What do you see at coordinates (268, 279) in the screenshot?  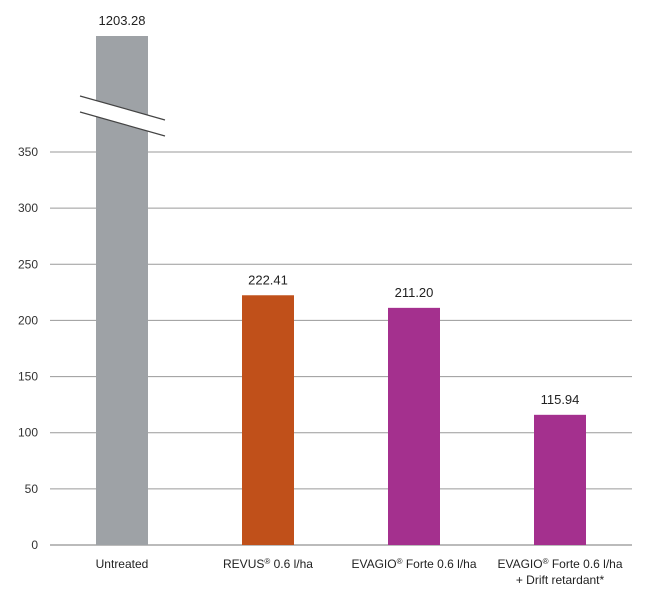 I see `value-label: 222.41` at bounding box center [268, 279].